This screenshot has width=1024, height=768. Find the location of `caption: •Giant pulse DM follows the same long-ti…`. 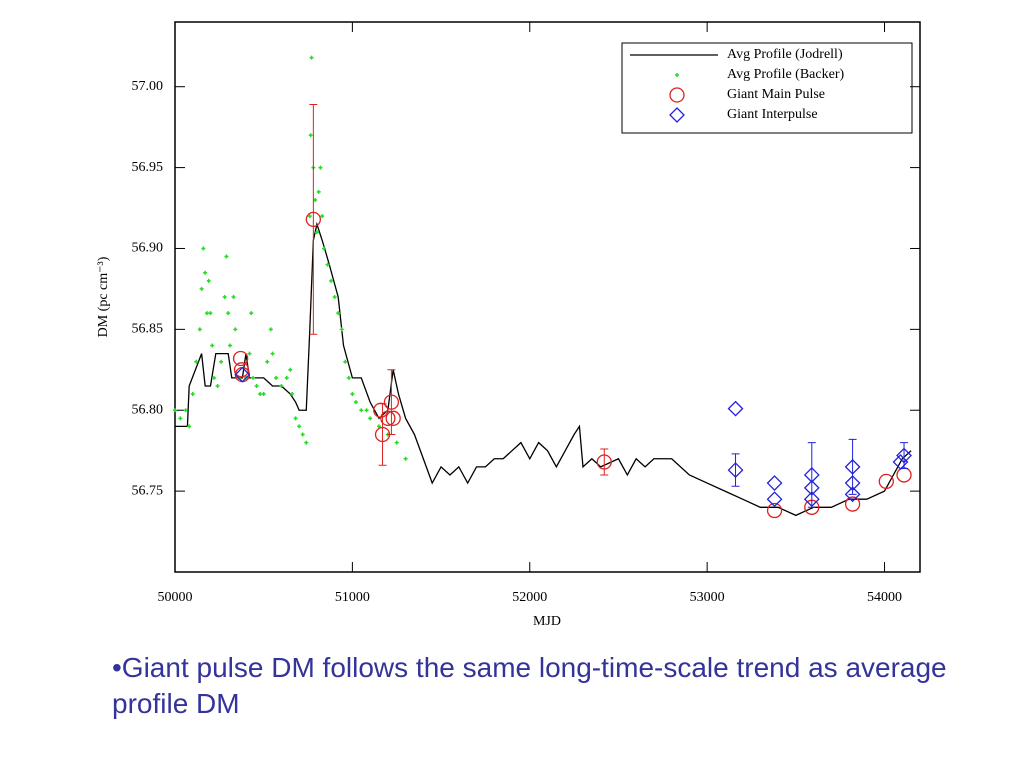

caption: •Giant pulse DM follows the same long-ti… is located at coordinates (529, 685).